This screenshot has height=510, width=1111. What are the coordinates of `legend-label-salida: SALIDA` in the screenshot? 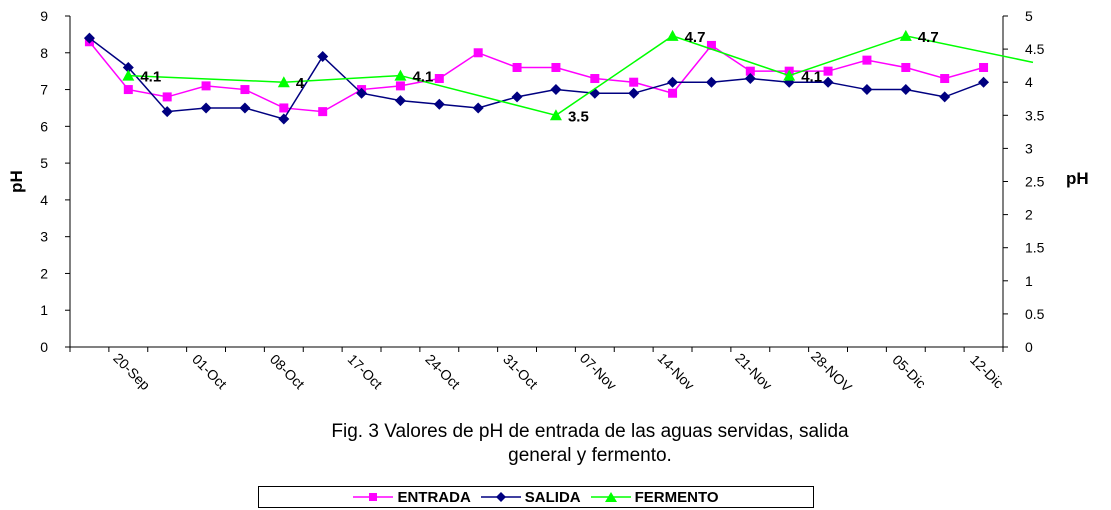 It's located at (552, 497).